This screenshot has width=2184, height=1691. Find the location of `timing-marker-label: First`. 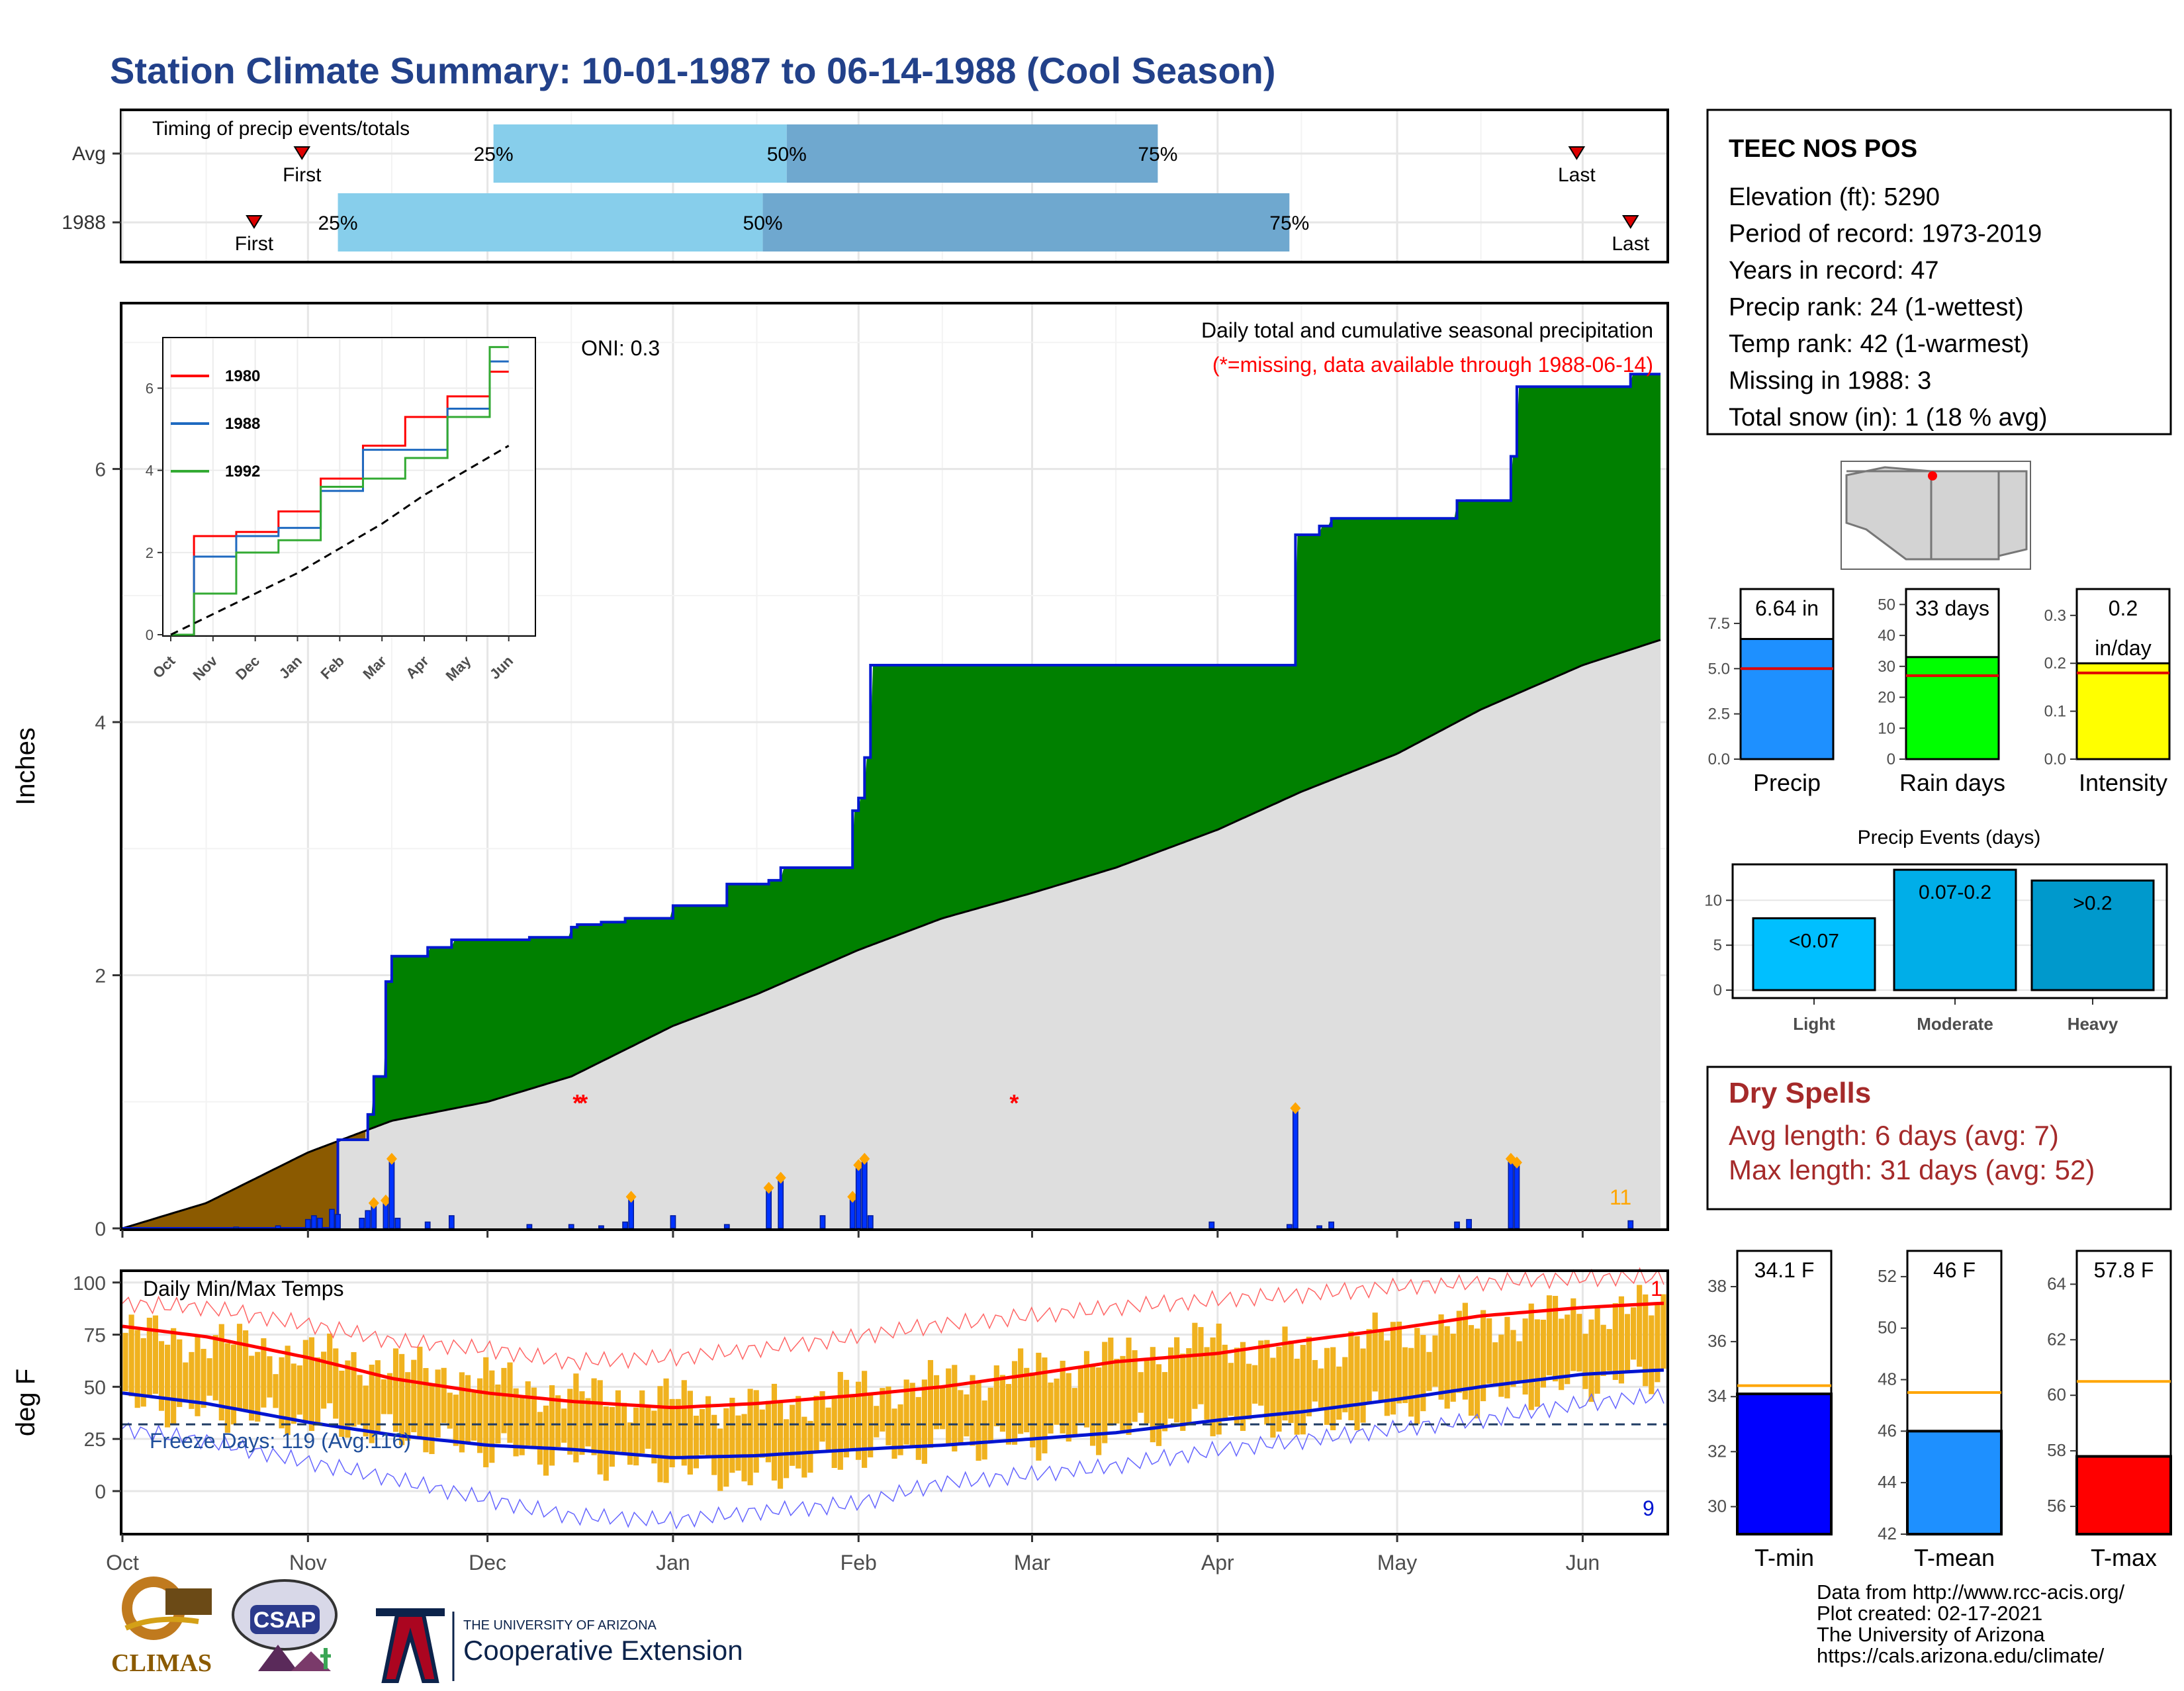

timing-marker-label: First is located at coordinates (255, 244).